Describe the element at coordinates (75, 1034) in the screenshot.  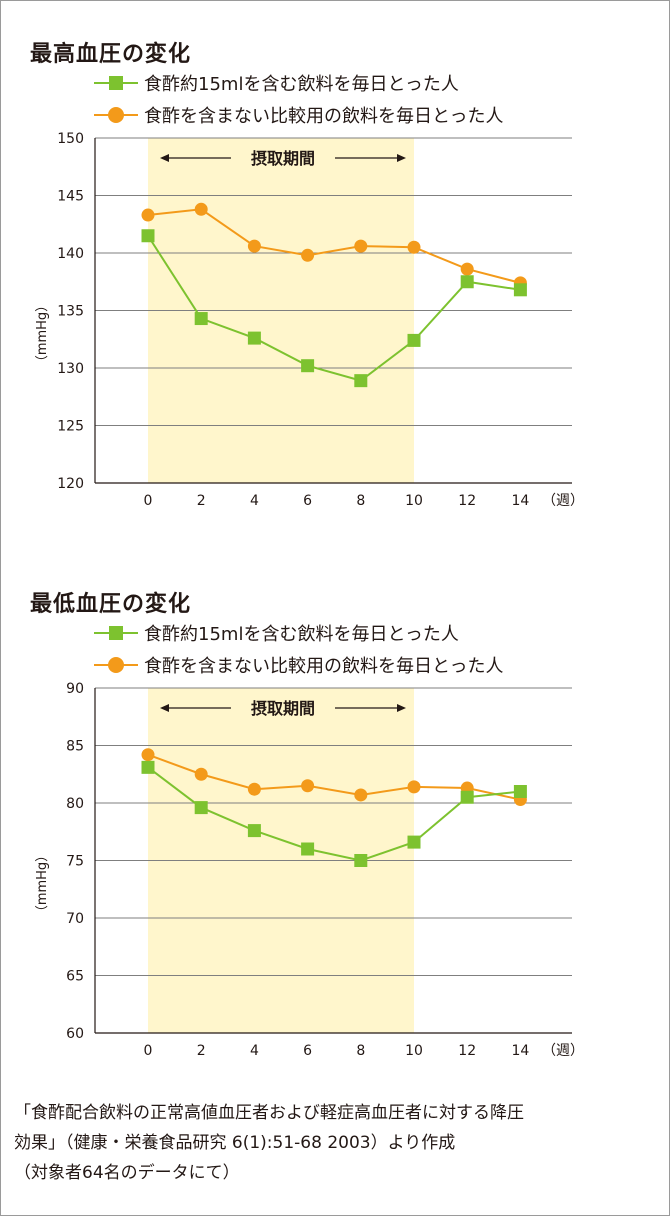
I see `y-tick-label: 60` at that location.